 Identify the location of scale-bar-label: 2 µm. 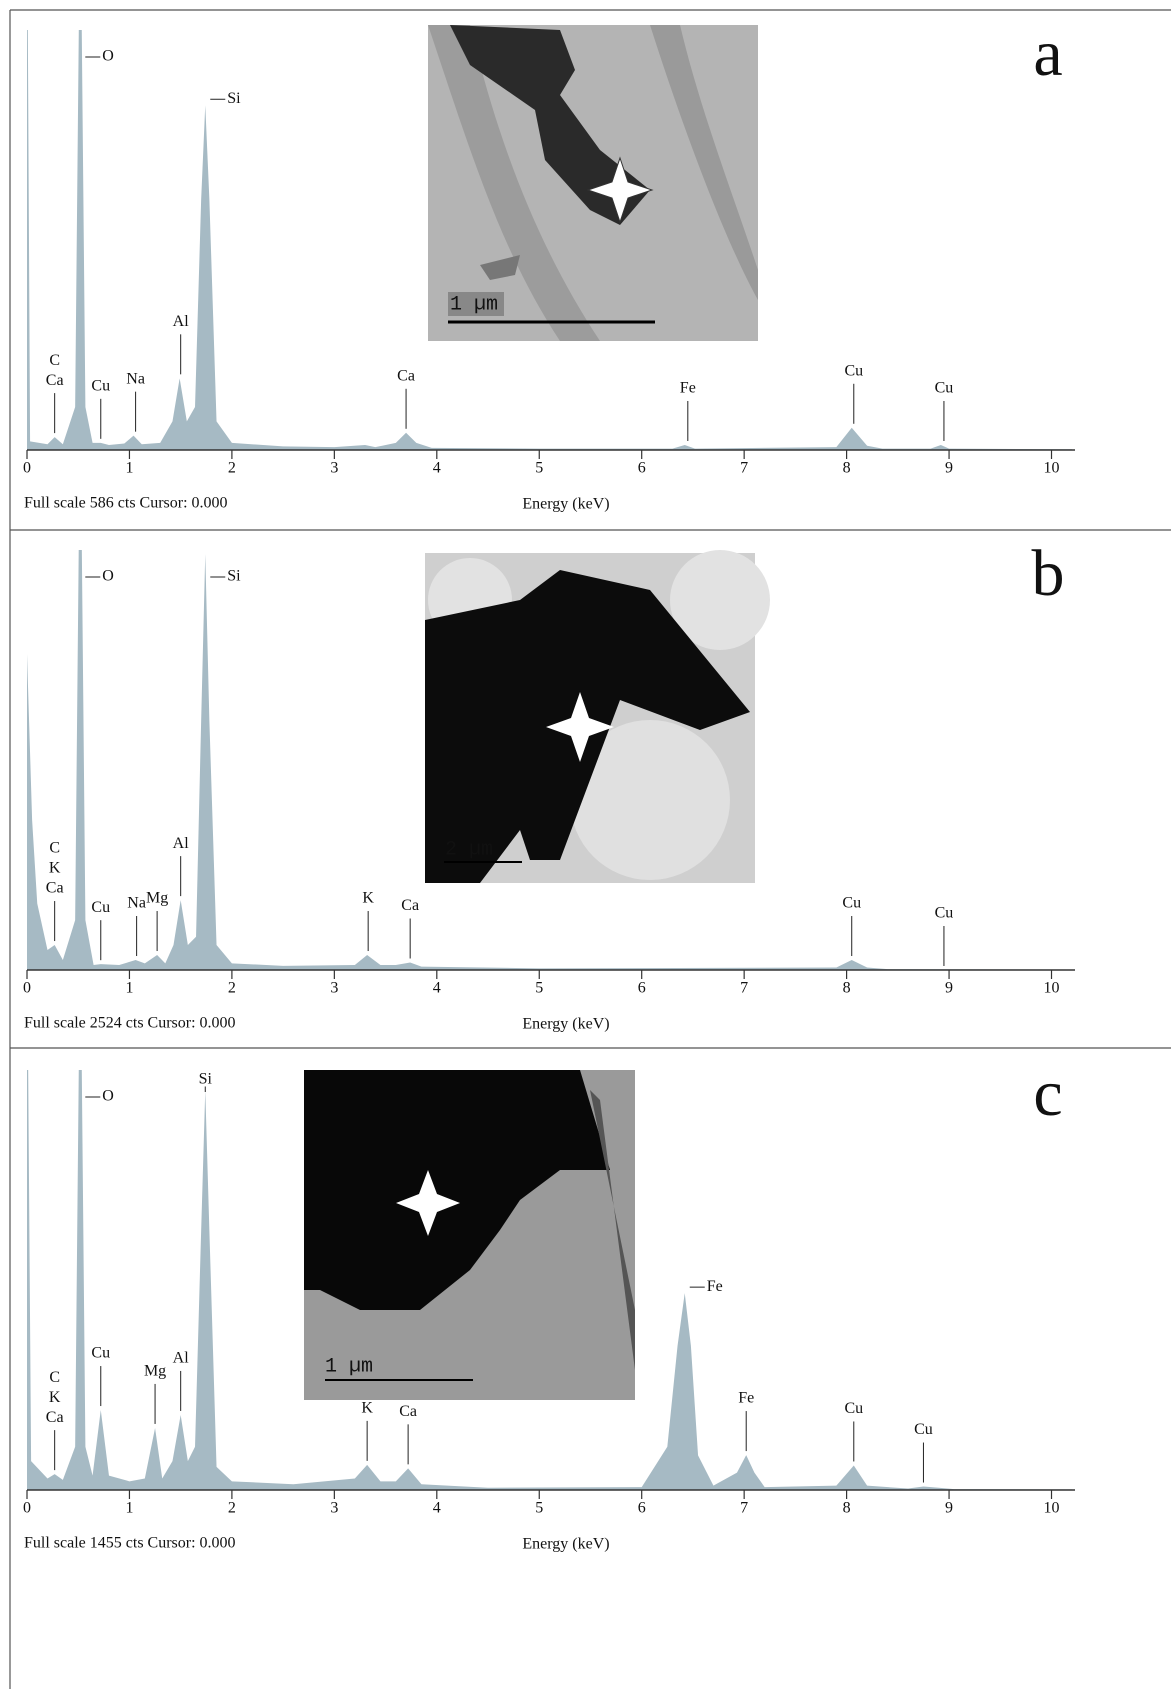
(469, 849).